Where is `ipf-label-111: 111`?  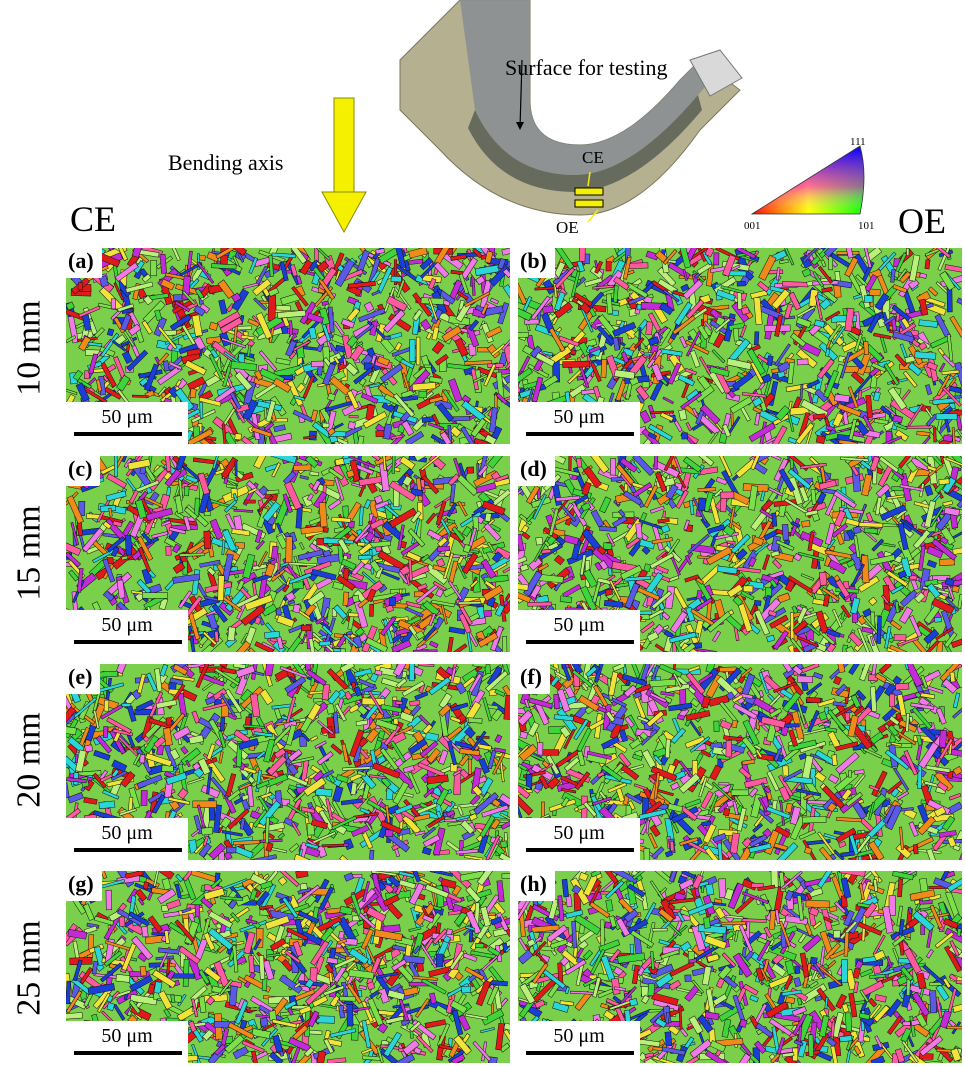 ipf-label-111: 111 is located at coordinates (858, 142).